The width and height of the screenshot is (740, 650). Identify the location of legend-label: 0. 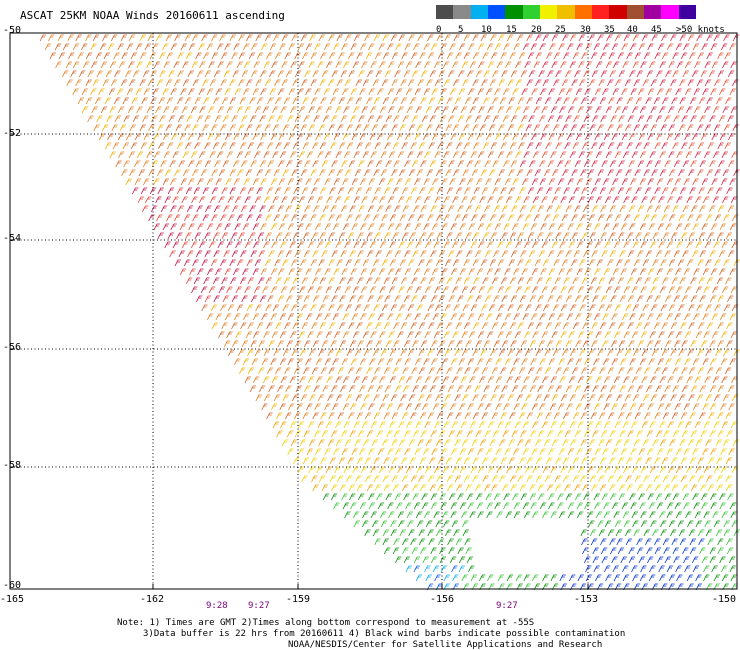
(439, 30).